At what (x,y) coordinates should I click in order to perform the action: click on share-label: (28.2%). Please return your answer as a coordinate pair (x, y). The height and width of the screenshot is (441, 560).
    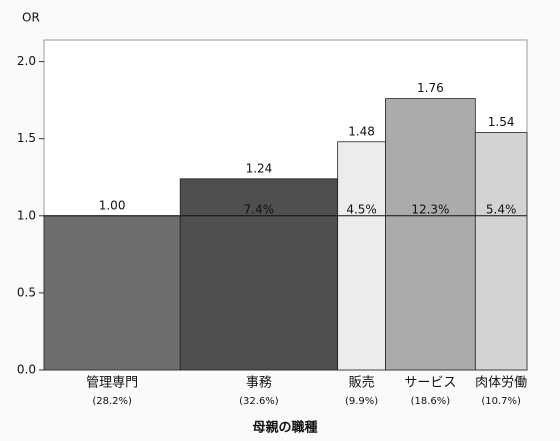
    Looking at the image, I should click on (112, 401).